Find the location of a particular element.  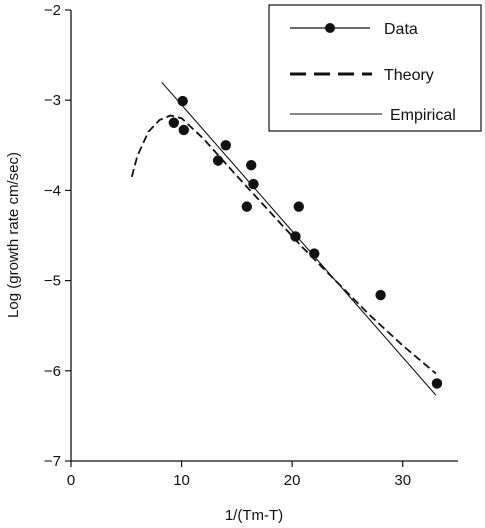

y-tick-label-2: −5 is located at coordinates (52, 281).